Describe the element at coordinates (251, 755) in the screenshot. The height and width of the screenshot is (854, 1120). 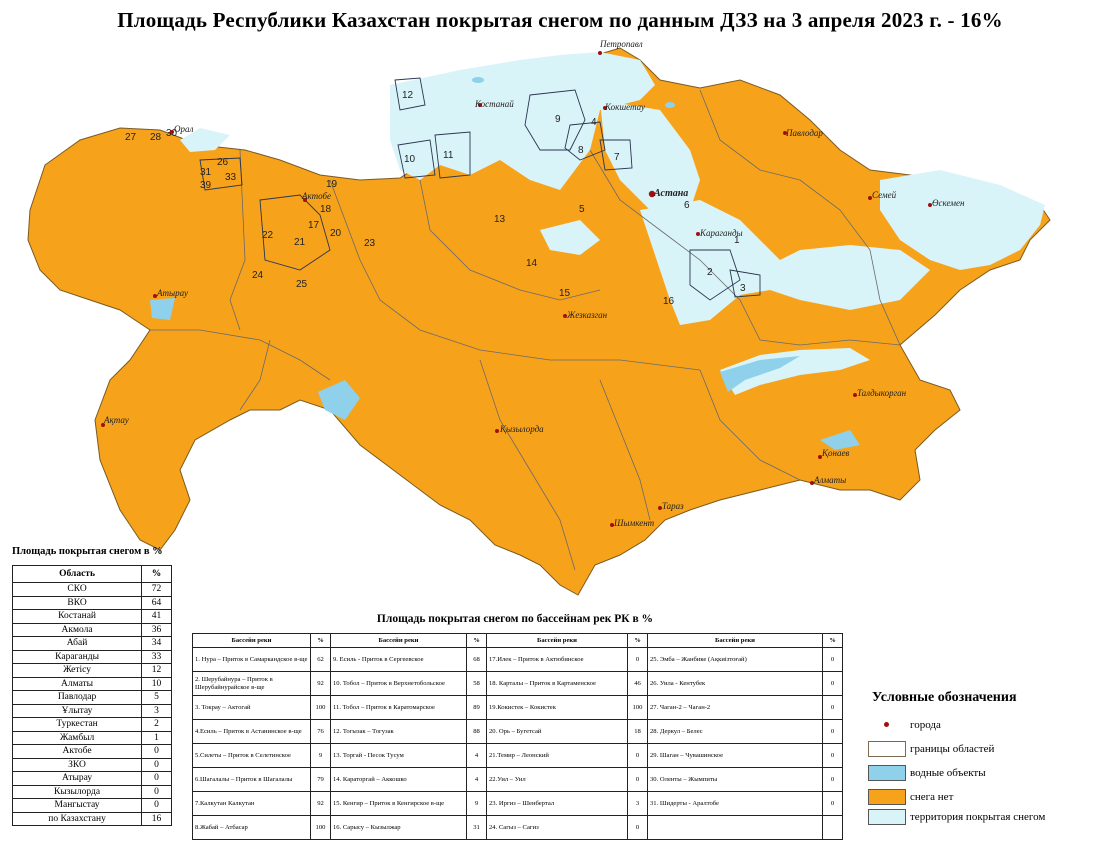
I see `basin-name: 5.Силеты – Приток в Селетинское` at that location.